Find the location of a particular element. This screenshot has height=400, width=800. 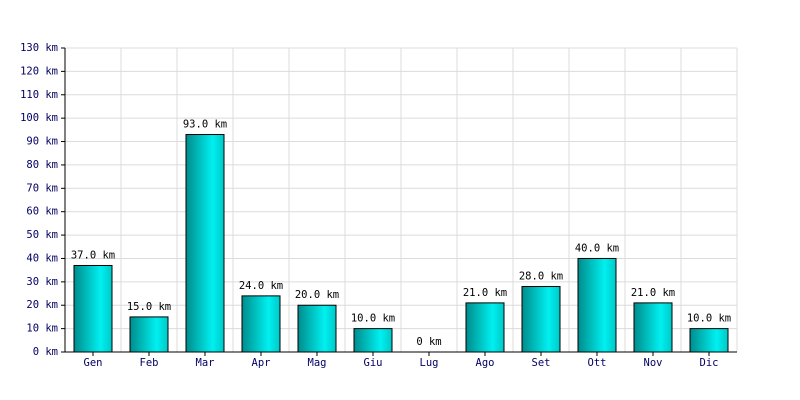

x-tick-label: Nov is located at coordinates (653, 363).